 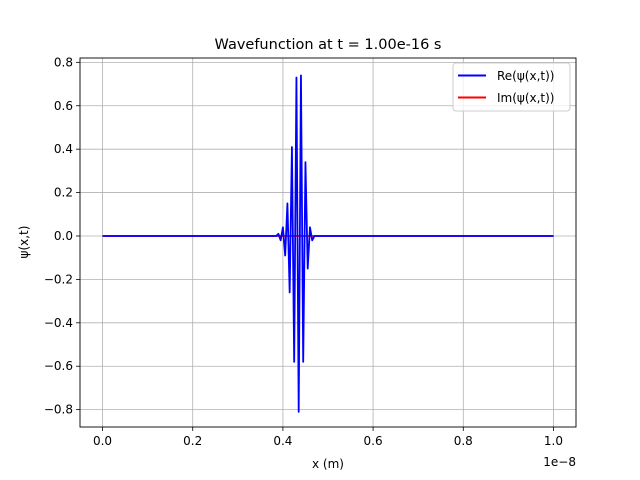 I want to click on y-tick-label: 0.8, so click(x=63, y=62).